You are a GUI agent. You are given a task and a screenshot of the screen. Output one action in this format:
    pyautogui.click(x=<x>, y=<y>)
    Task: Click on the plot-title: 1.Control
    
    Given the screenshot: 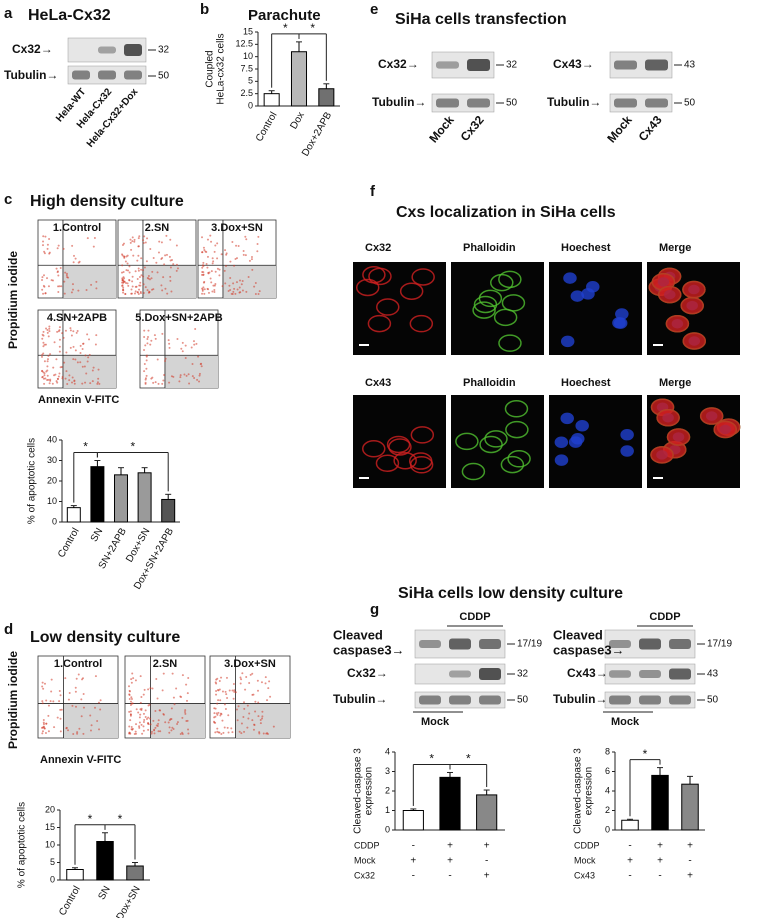 What is the action you would take?
    pyautogui.click(x=78, y=664)
    